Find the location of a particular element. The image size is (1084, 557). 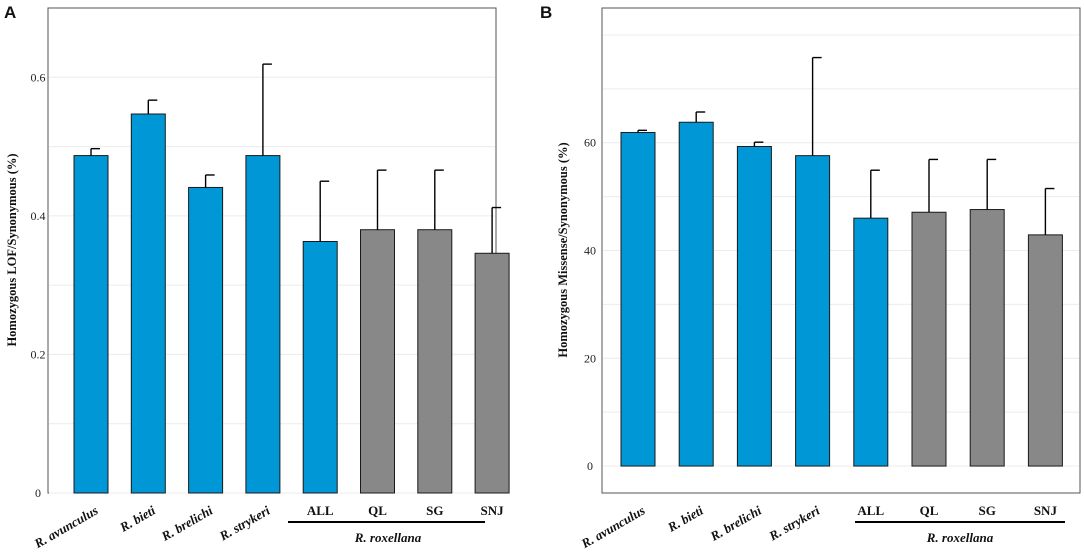

panel-a-y-axis-title: Homozygous LOF/Synonymous (%) is located at coordinates (12, 249).